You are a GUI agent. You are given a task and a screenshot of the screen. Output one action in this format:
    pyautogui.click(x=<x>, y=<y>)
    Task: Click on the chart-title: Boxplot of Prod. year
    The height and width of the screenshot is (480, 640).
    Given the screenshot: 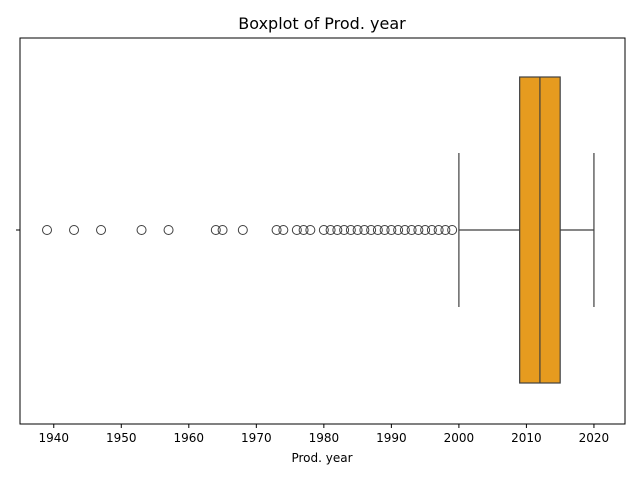 What is the action you would take?
    pyautogui.click(x=322, y=23)
    